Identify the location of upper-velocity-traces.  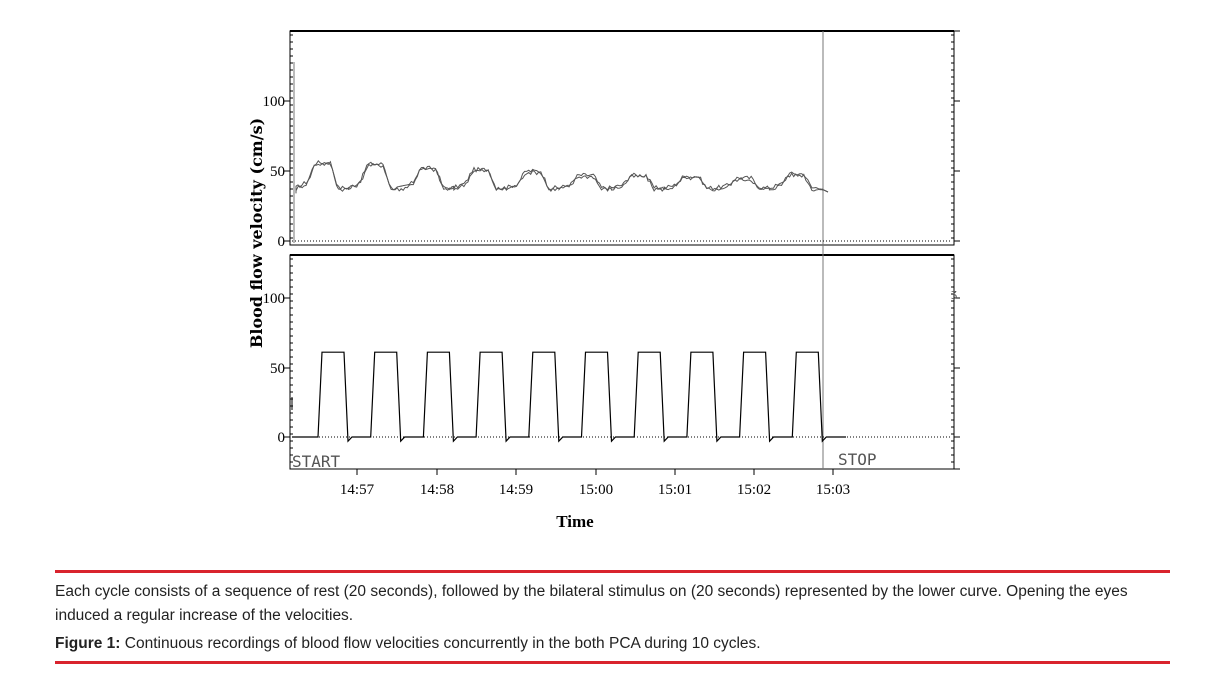
(562, 176).